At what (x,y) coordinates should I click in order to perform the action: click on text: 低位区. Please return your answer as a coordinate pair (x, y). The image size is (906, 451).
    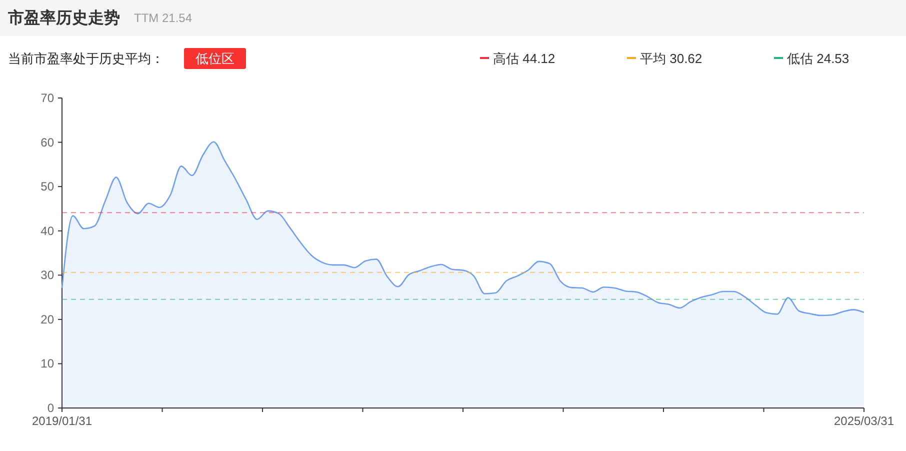
    Looking at the image, I should click on (215, 58).